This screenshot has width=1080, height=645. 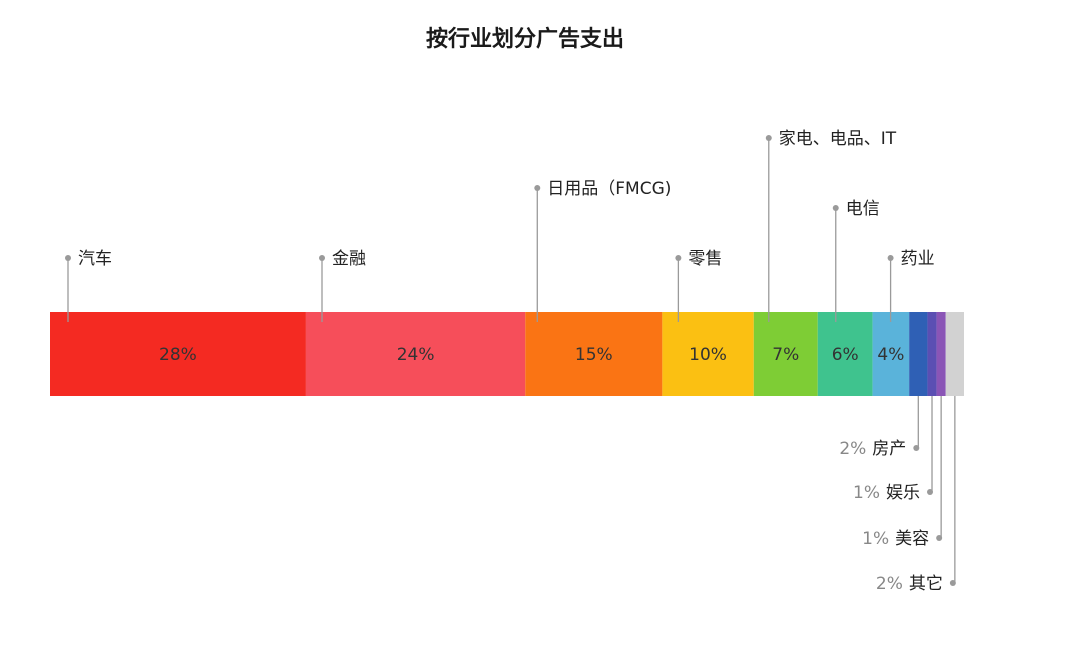 I want to click on percent-label-7: 2%, so click(x=852, y=449).